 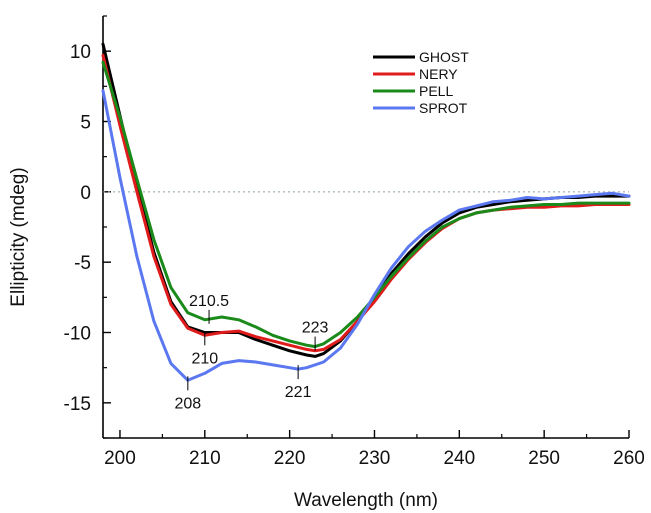 I want to click on peak-annotations: 210.5 210 223 208 221, so click(x=251, y=352).